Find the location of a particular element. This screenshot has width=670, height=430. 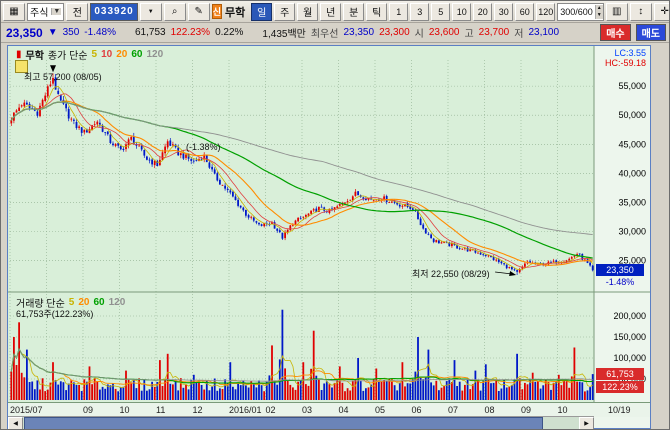

chevron-down-icon: ▼ is located at coordinates (56, 11).